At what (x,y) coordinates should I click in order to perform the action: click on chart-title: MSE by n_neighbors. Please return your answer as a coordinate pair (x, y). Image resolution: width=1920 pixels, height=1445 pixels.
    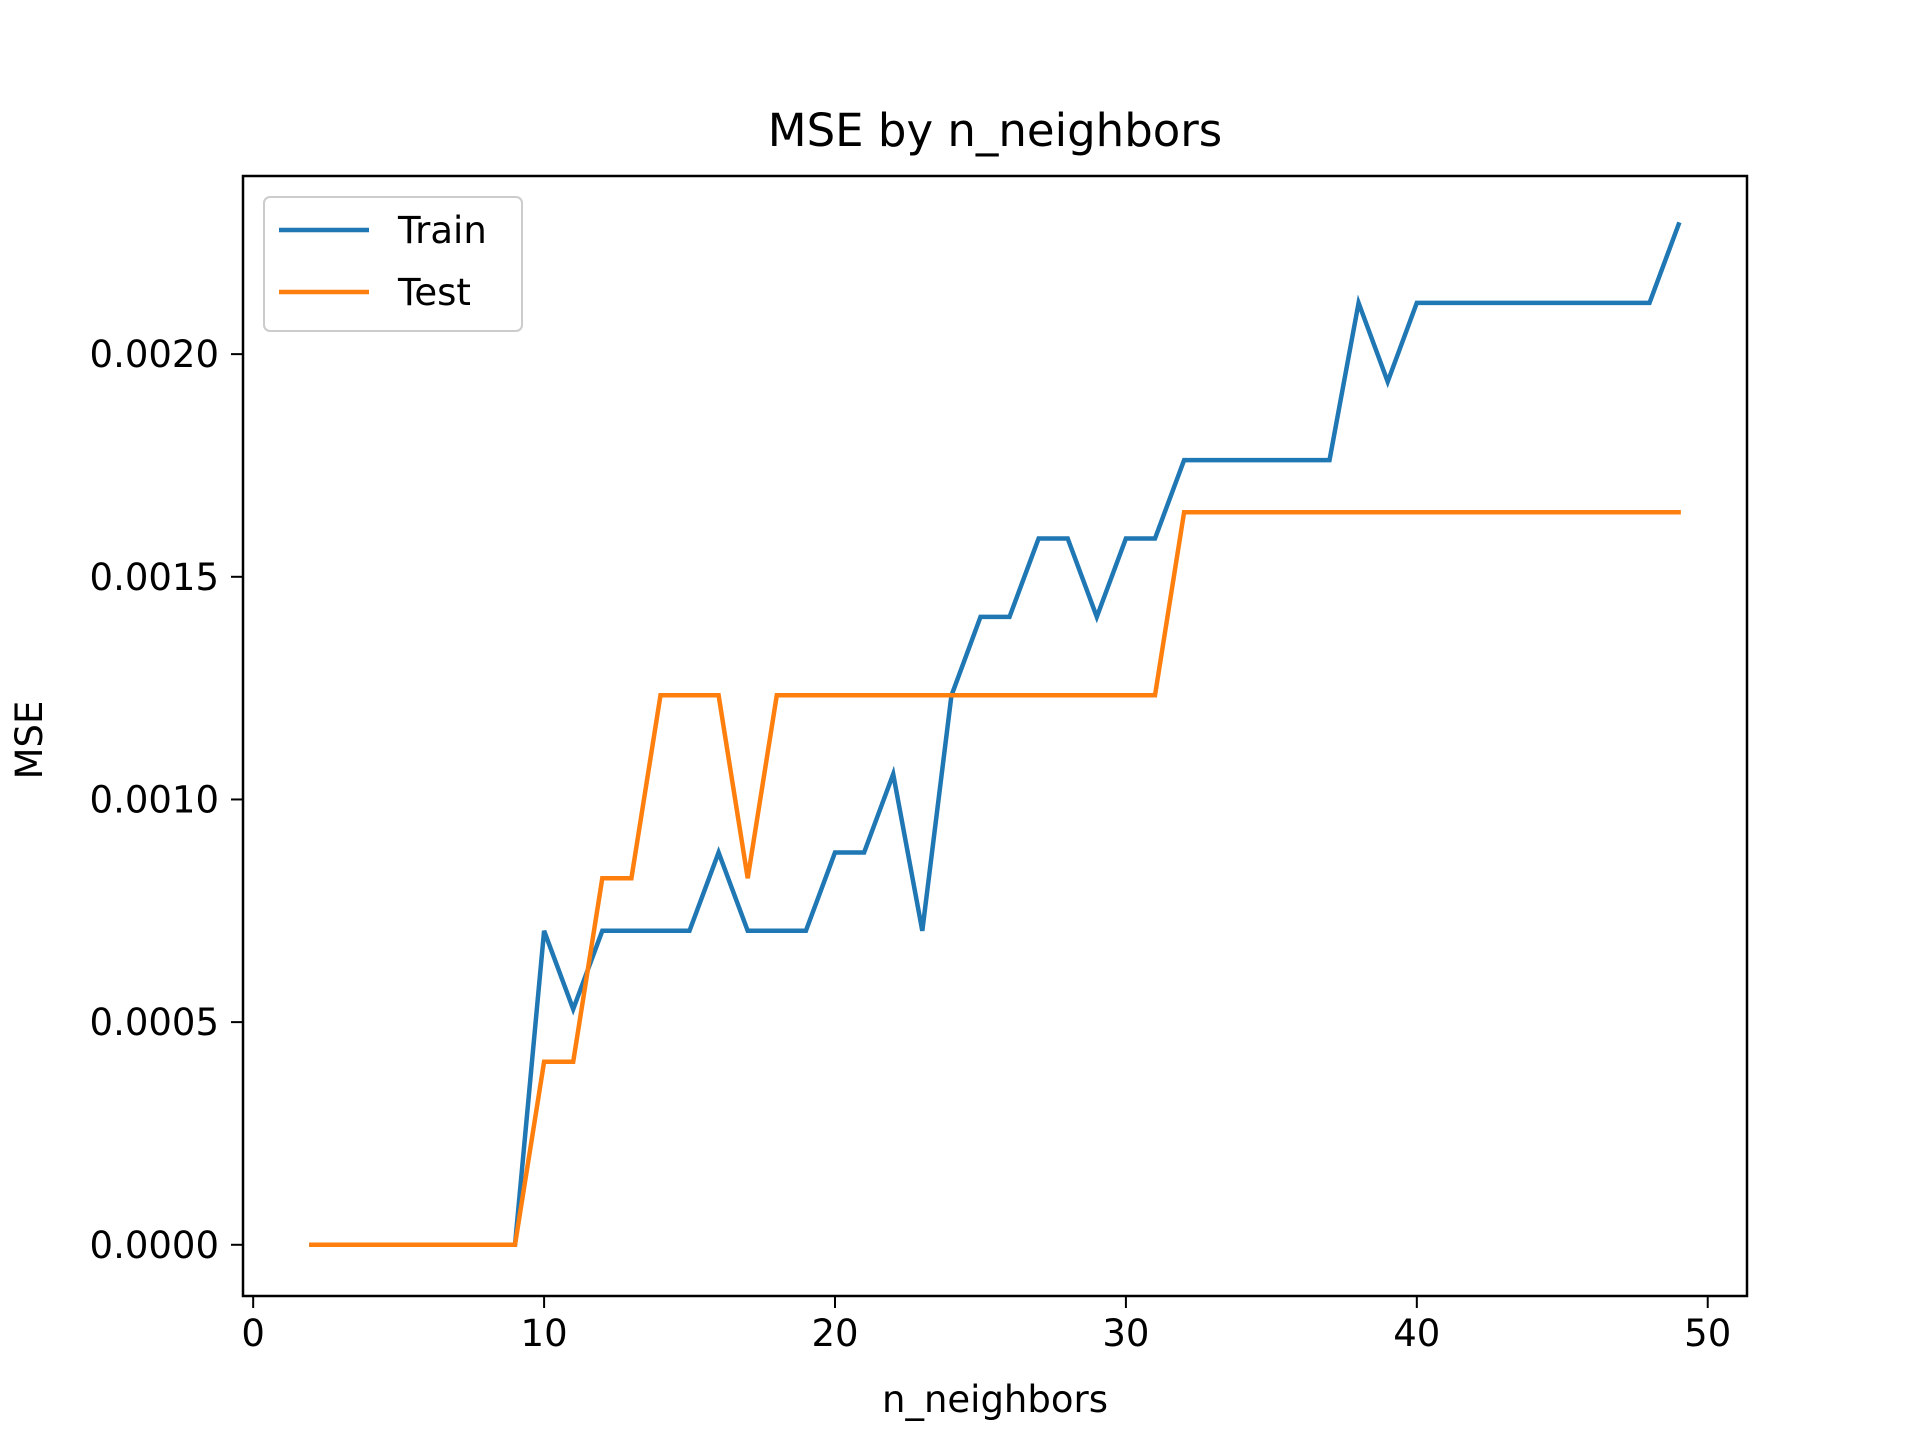
    Looking at the image, I should click on (995, 130).